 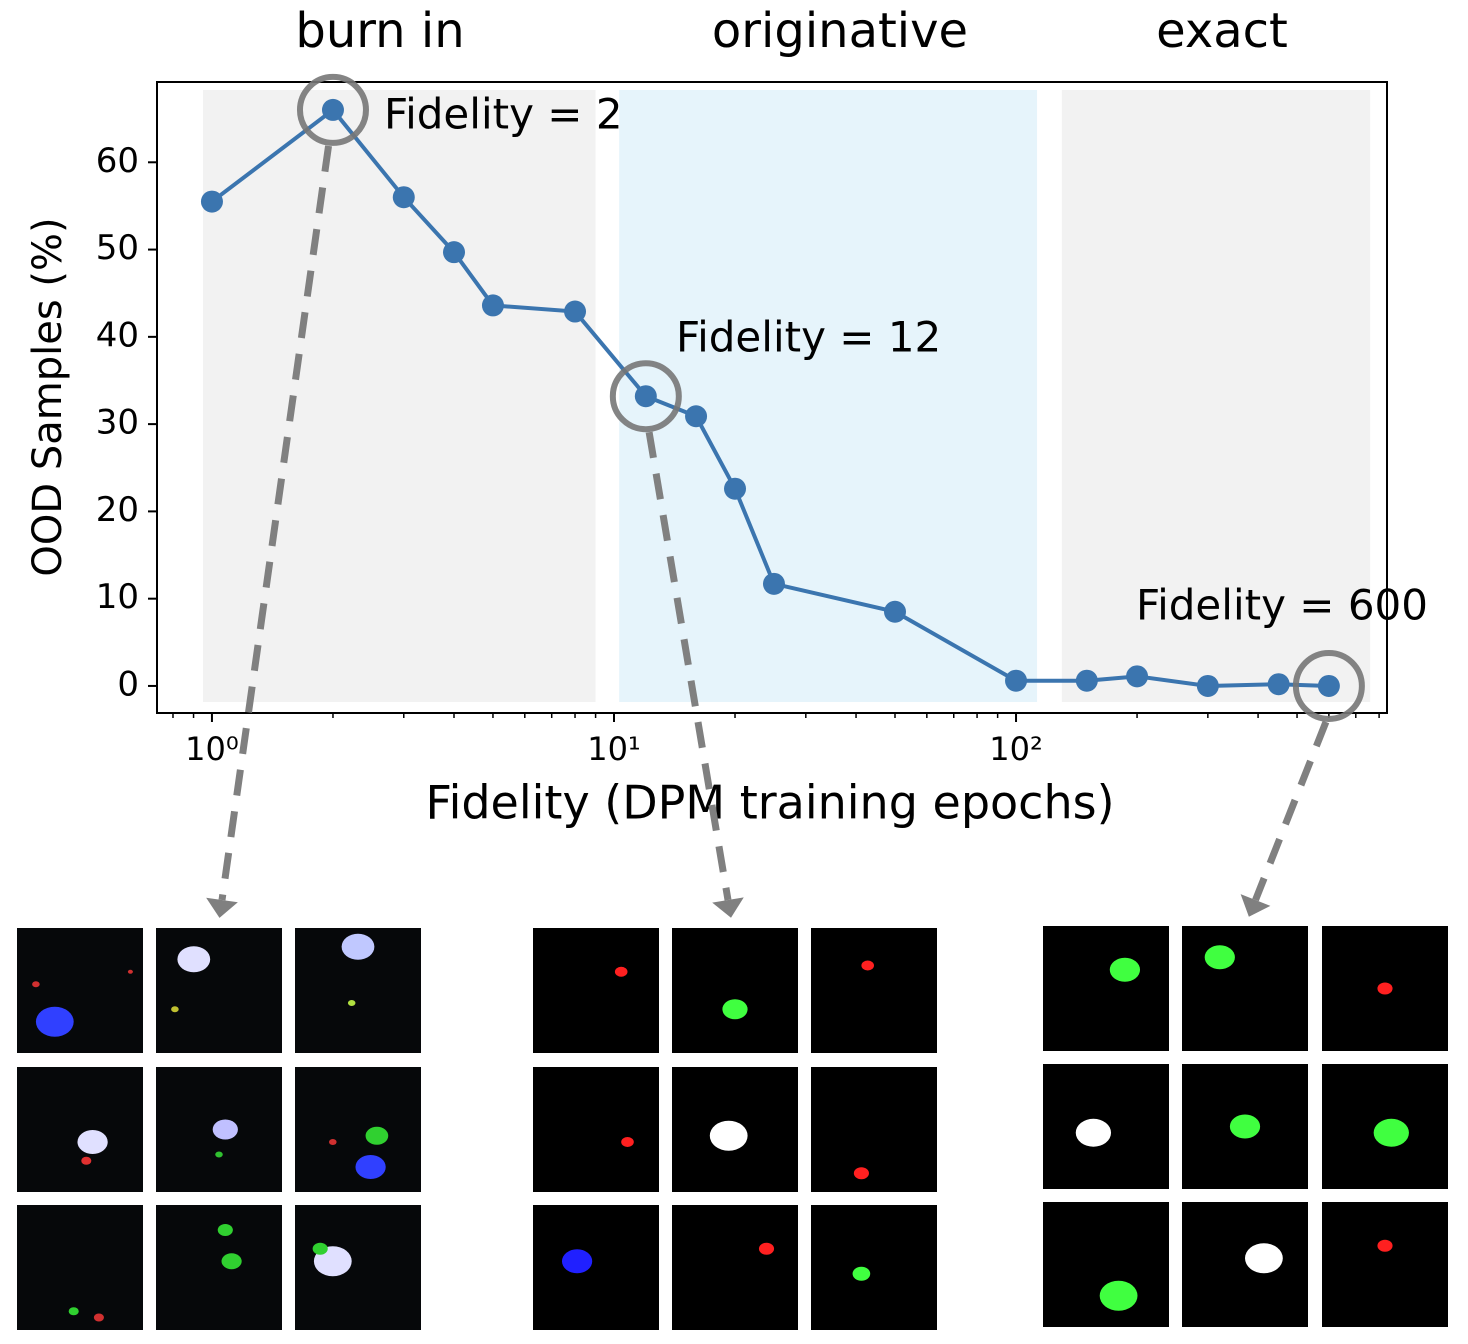 What do you see at coordinates (379, 31) in the screenshot?
I see `region-label: burn in` at bounding box center [379, 31].